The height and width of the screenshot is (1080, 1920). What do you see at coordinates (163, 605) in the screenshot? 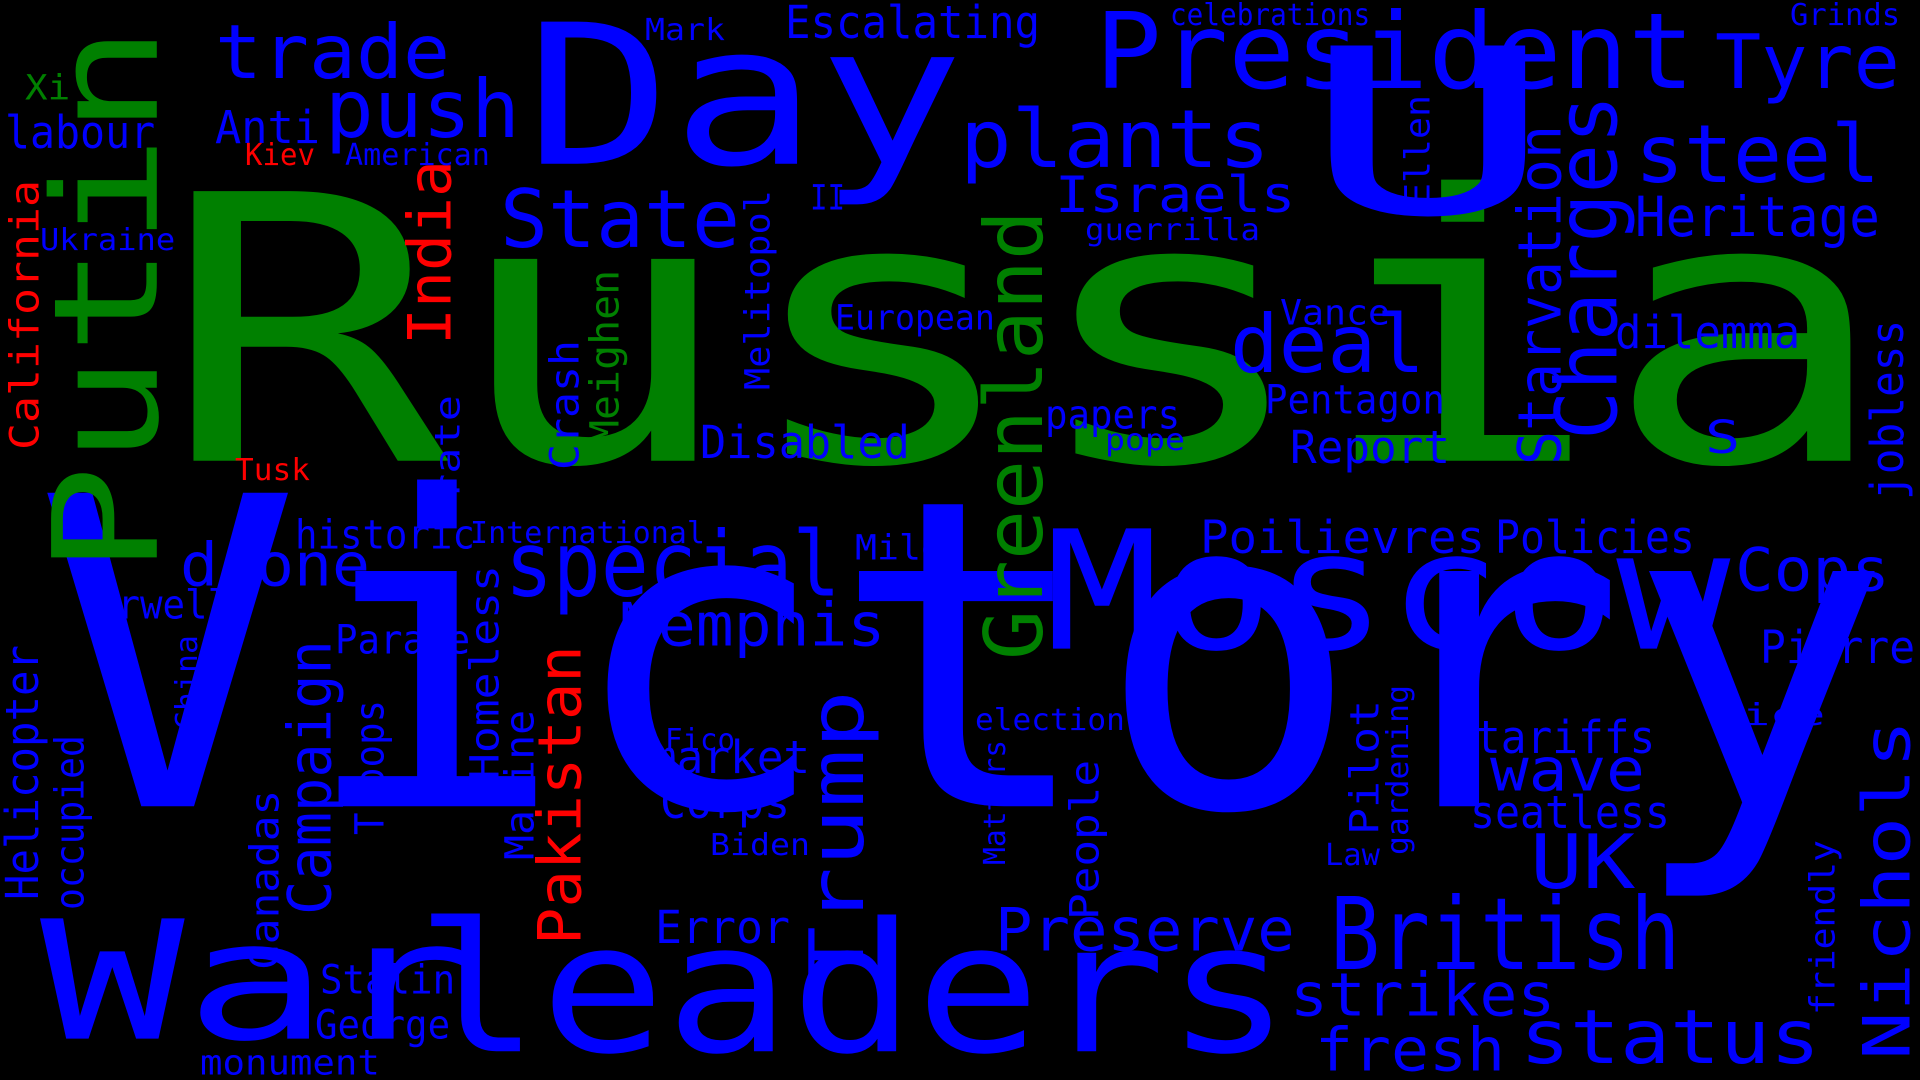
I see `word: Orwell` at bounding box center [163, 605].